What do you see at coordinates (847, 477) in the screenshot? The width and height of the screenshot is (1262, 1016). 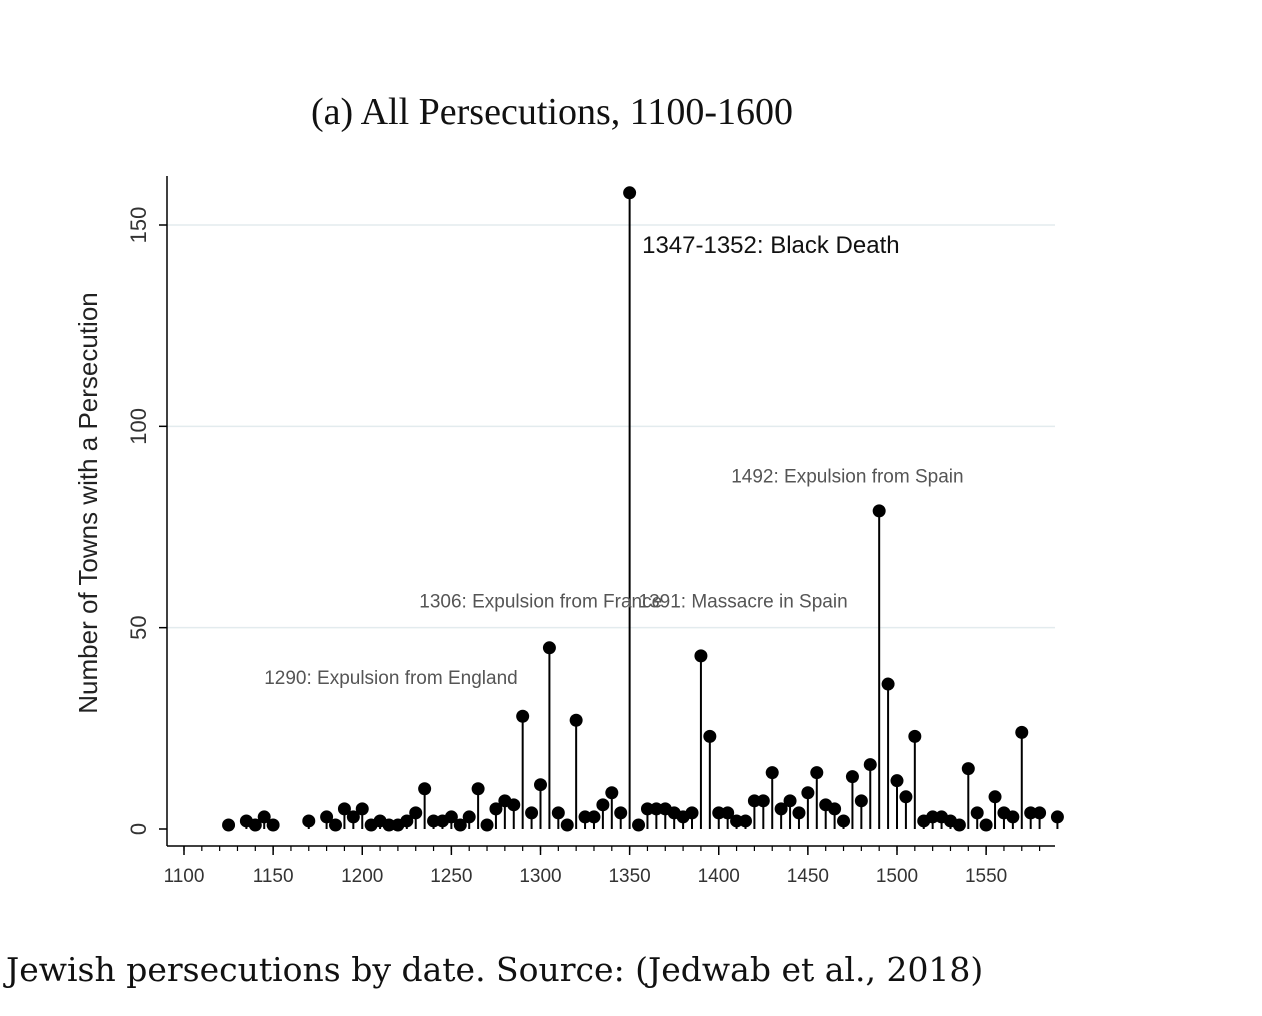 I see `annotation-1: 1492: Expulsion from Spain` at bounding box center [847, 477].